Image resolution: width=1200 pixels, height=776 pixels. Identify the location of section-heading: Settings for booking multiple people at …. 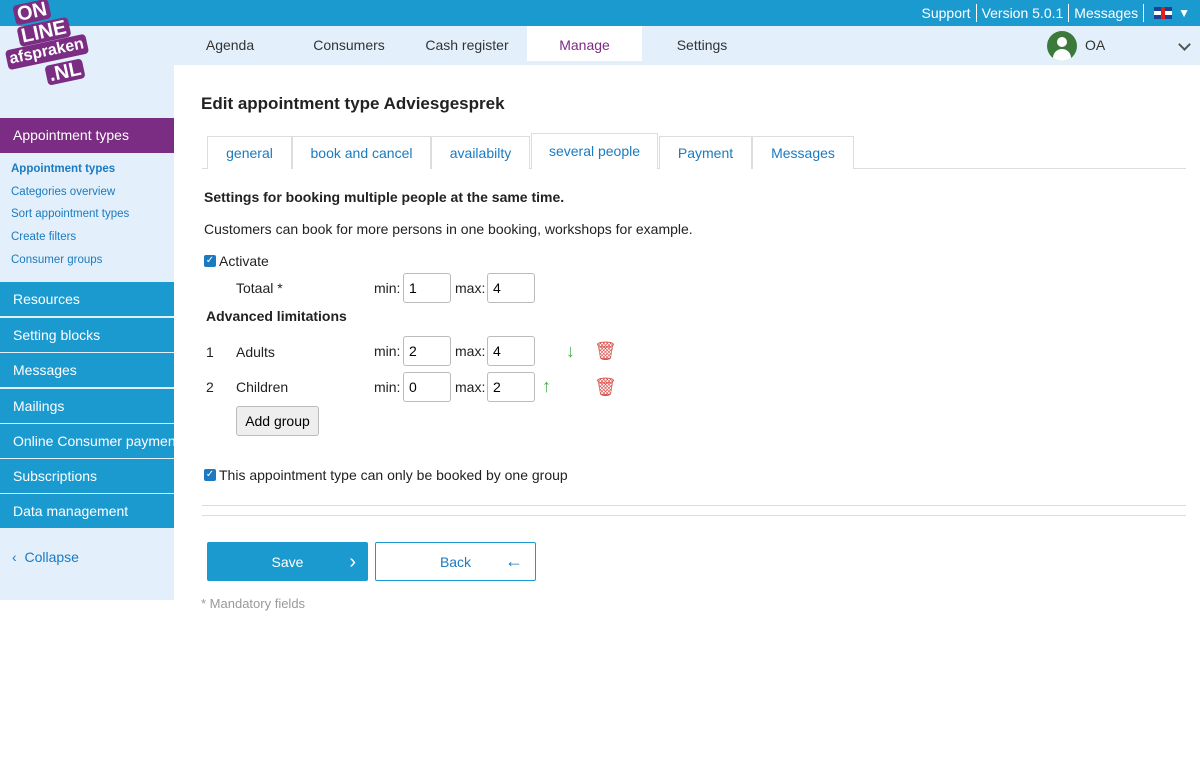
(384, 197).